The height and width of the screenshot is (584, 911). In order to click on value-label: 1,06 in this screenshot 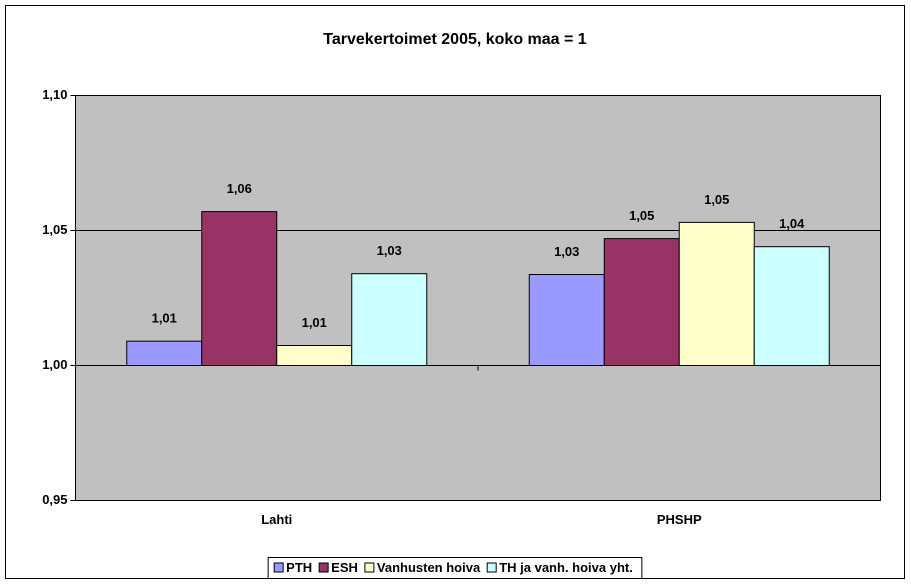, I will do `click(239, 188)`.